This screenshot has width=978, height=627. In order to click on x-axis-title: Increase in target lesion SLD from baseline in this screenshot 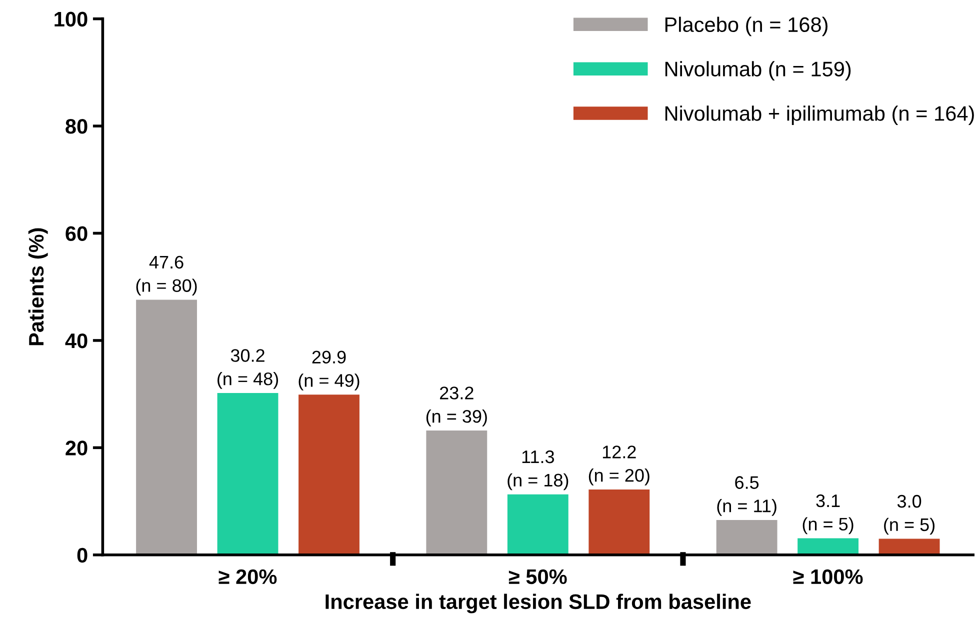, I will do `click(538, 604)`.